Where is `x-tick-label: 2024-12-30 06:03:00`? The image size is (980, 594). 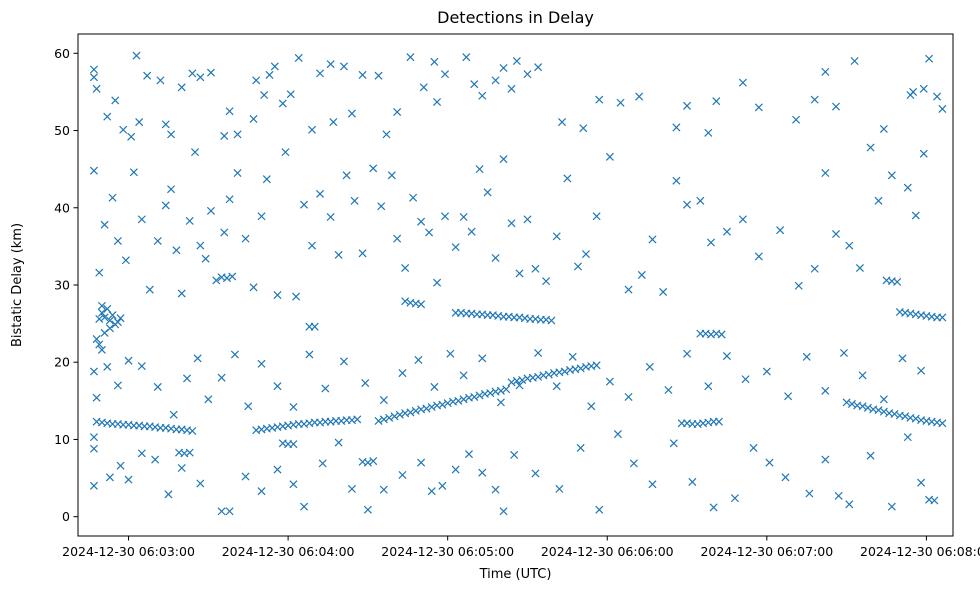
x-tick-label: 2024-12-30 06:03:00 is located at coordinates (128, 551).